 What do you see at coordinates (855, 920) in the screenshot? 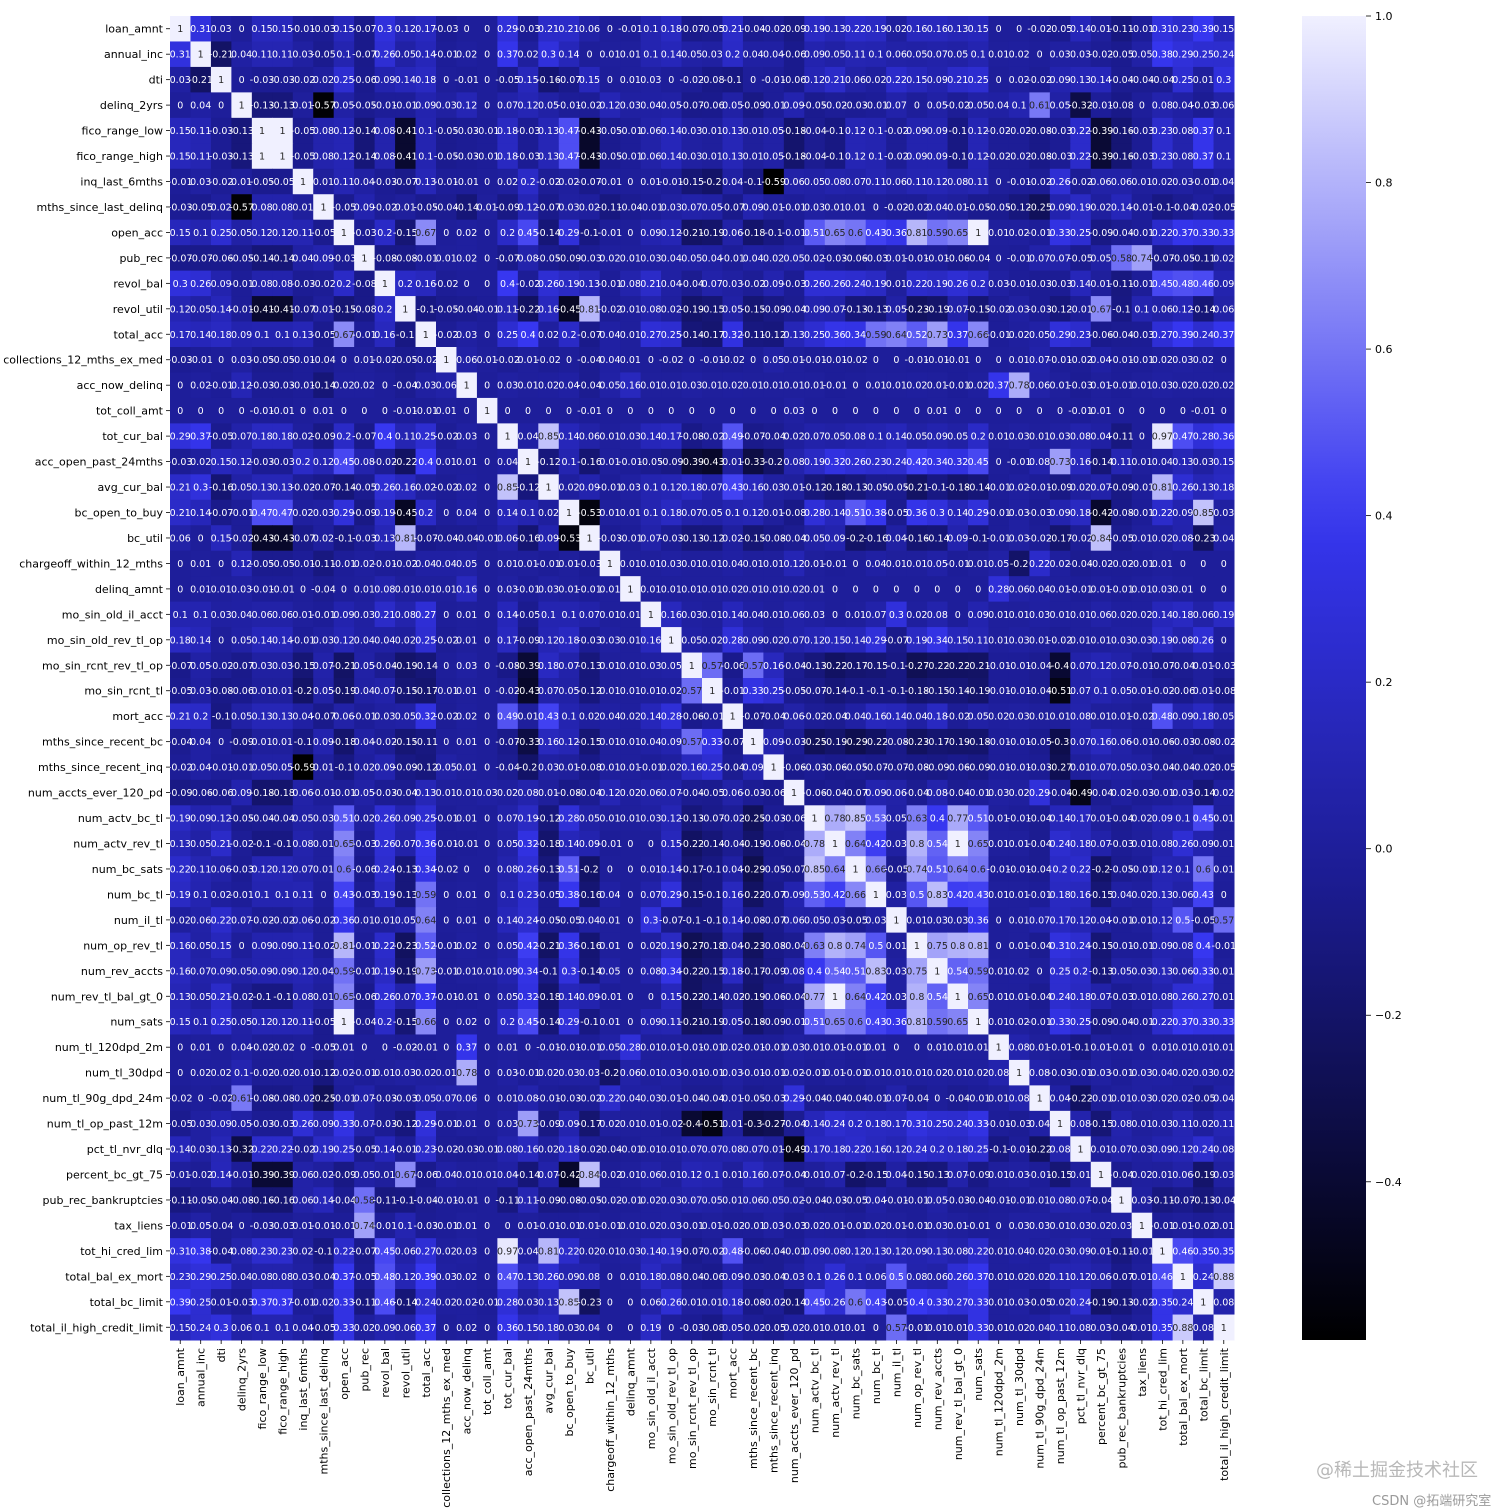
I see `cell-annotation: -0.05` at bounding box center [855, 920].